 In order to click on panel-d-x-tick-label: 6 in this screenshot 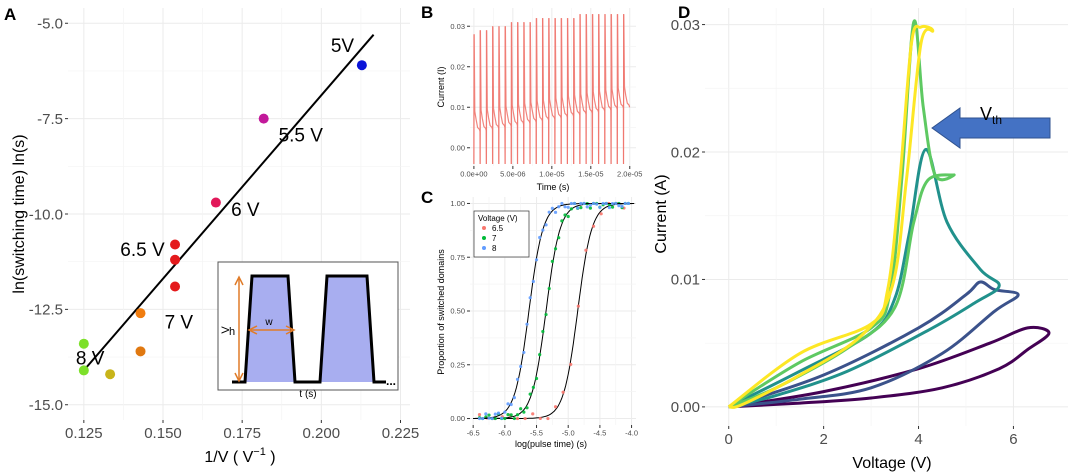, I will do `click(1013, 439)`.